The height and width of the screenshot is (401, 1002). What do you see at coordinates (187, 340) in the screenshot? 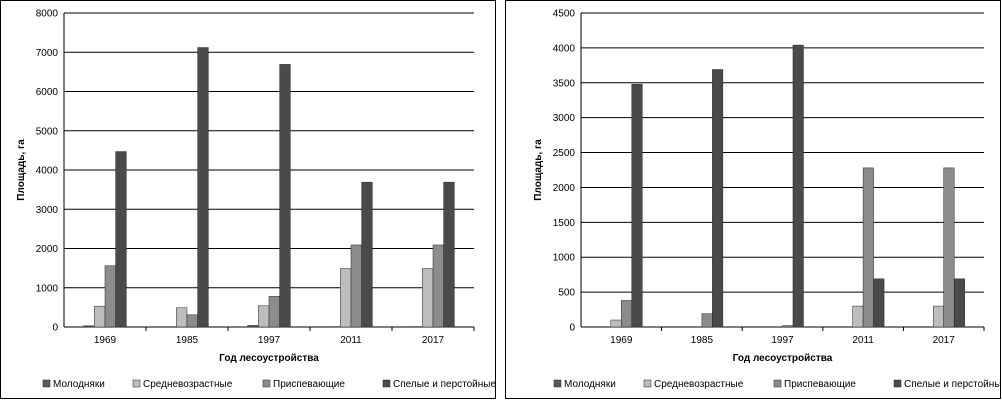
I see `chart0-x-tick-label: 1985` at bounding box center [187, 340].